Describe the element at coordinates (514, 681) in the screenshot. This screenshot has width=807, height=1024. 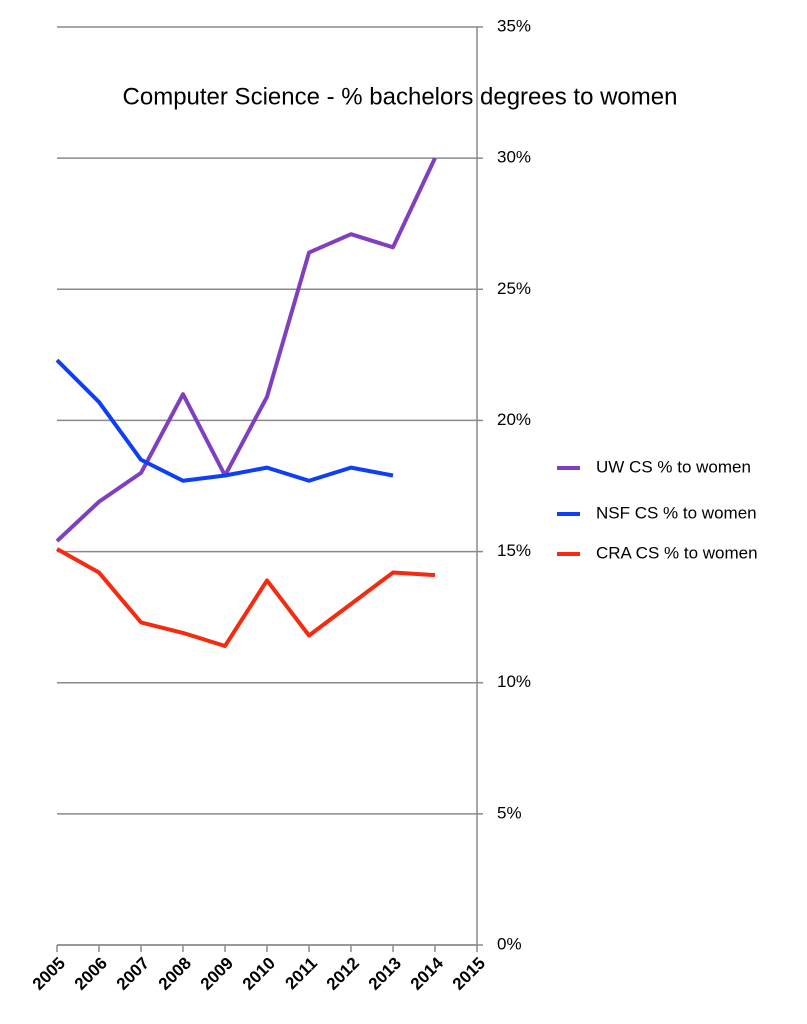
I see `y-tick-label: 10%` at that location.